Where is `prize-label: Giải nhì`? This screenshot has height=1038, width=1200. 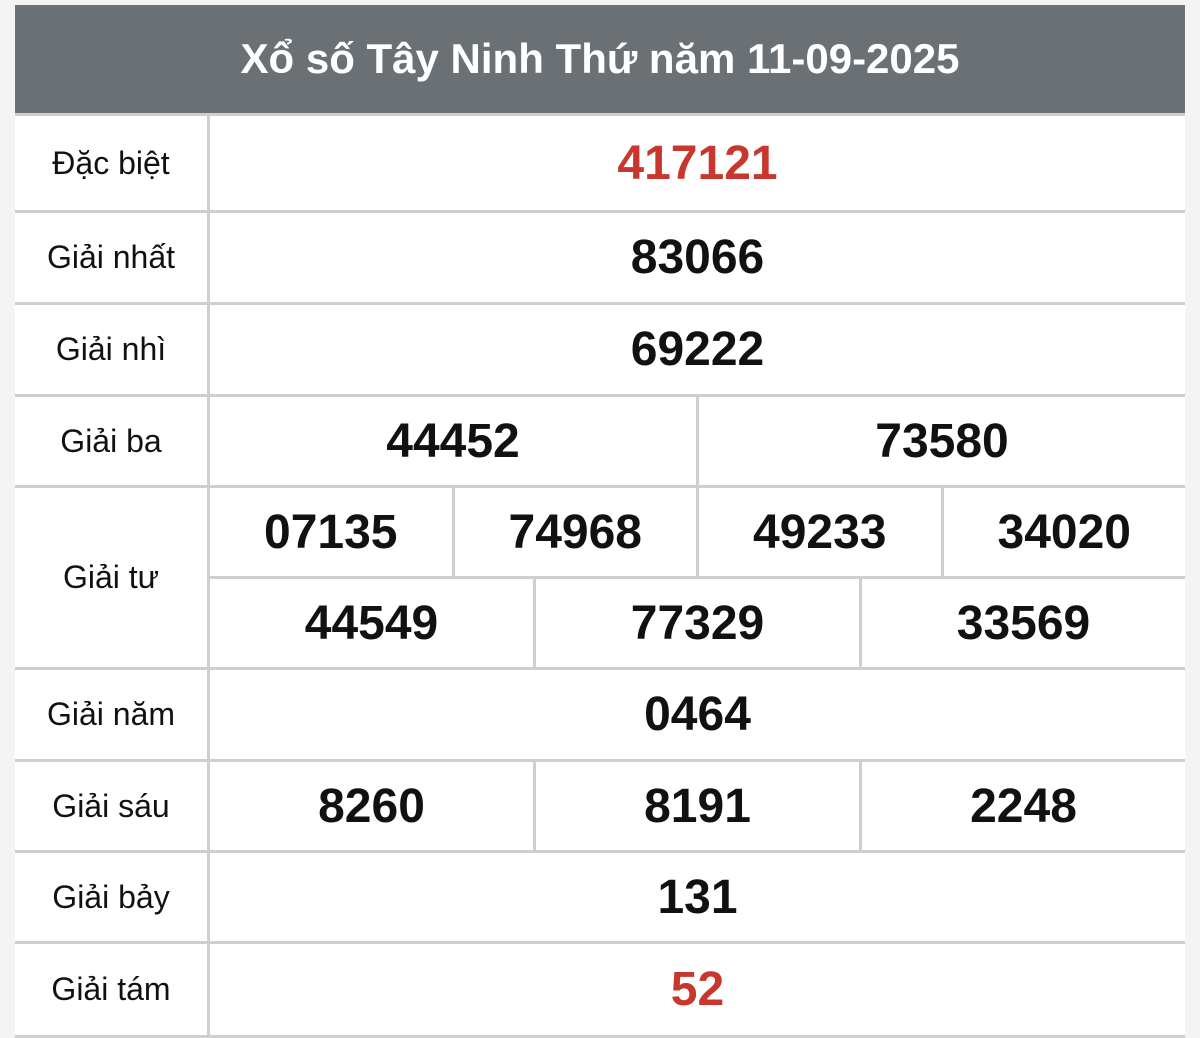 prize-label: Giải nhì is located at coordinates (112, 349).